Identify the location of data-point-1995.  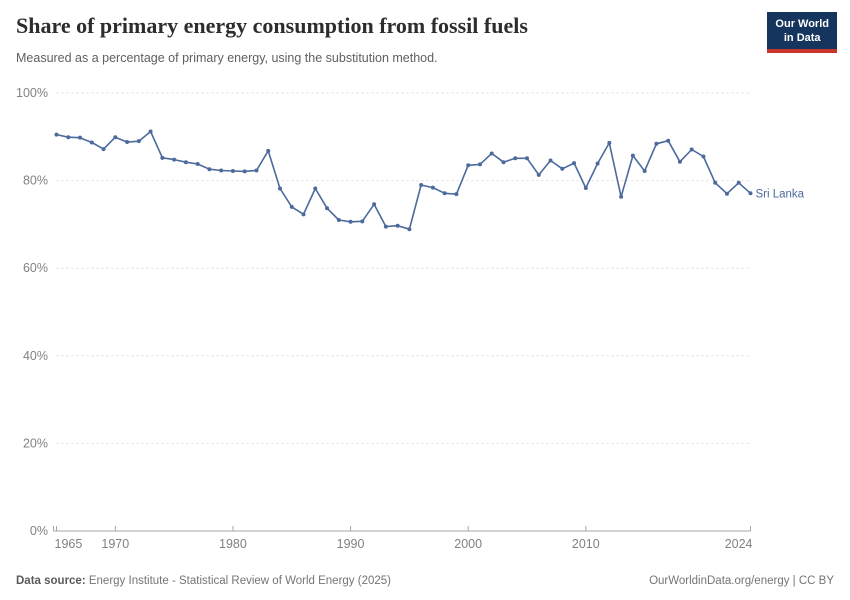
(409, 229).